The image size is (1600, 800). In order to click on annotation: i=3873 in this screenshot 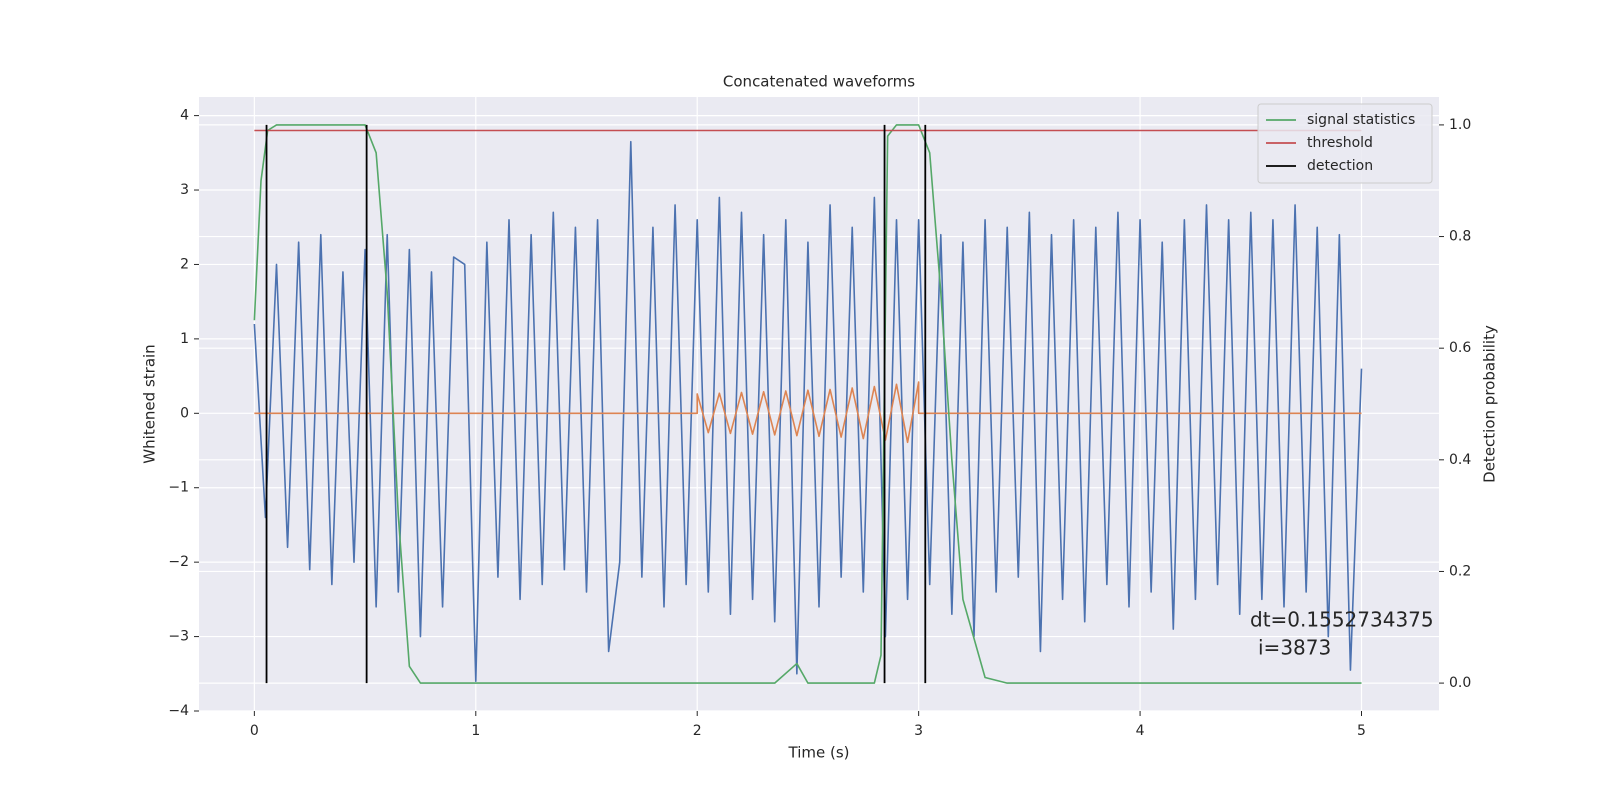, I will do `click(1294, 648)`.